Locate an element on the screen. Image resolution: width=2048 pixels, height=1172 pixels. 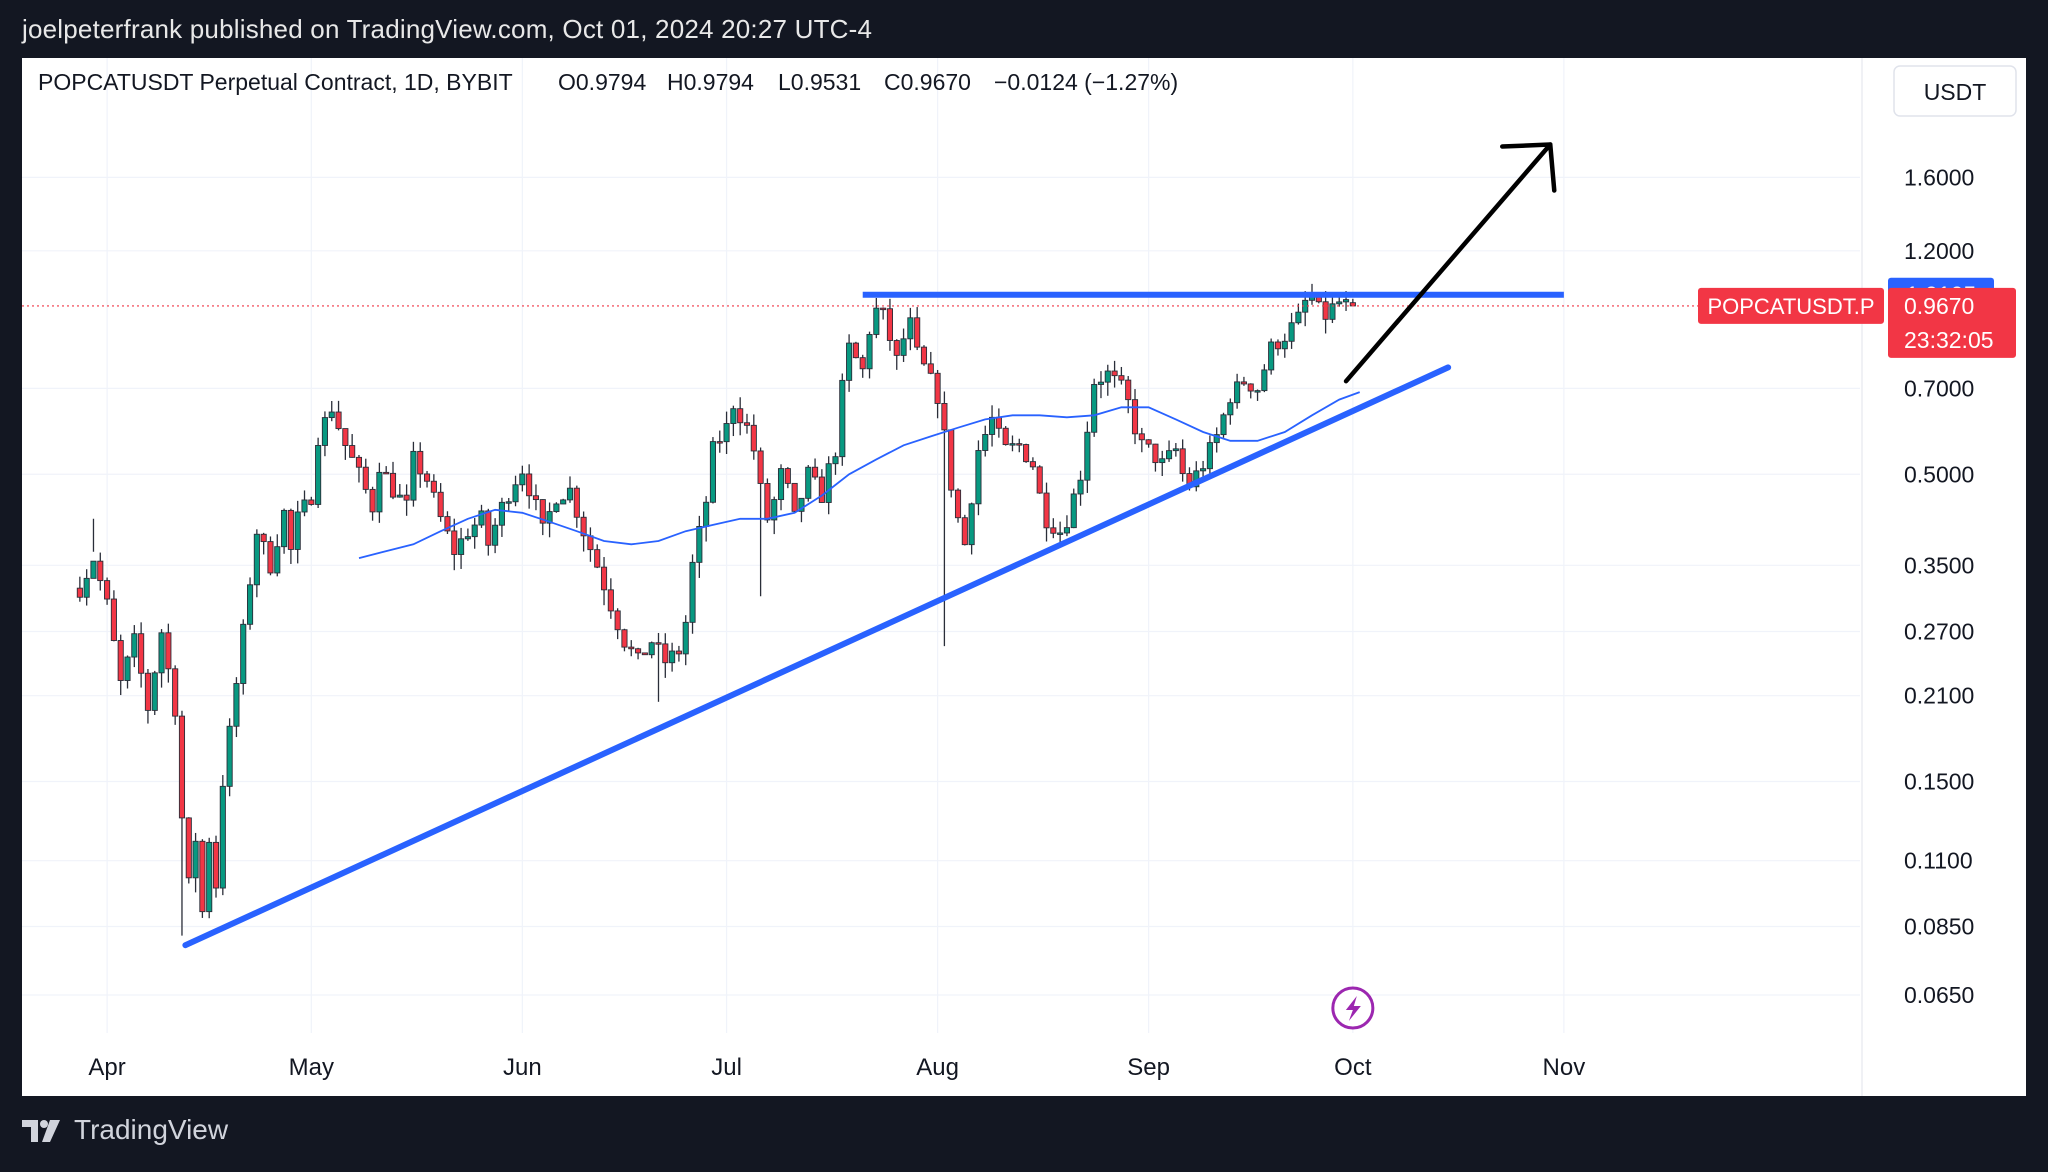
currency-button is located at coordinates (1955, 91).